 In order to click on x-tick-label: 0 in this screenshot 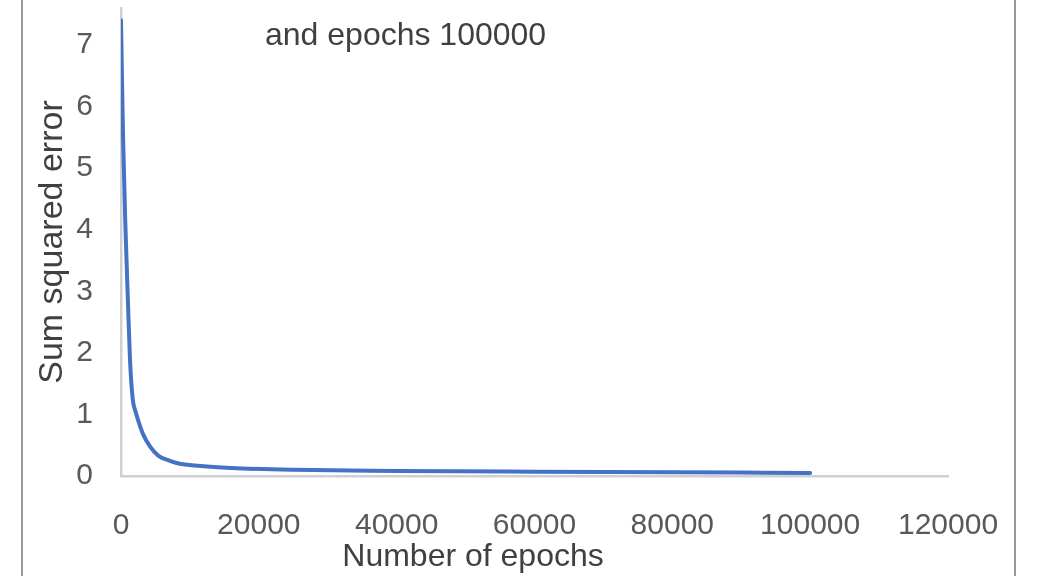, I will do `click(121, 524)`.